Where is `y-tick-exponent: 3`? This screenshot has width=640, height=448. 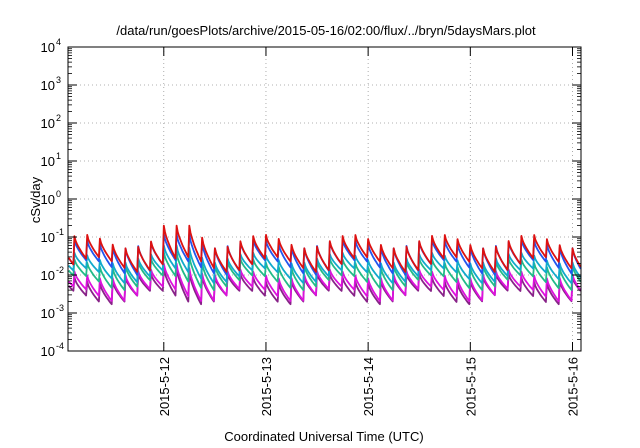
y-tick-exponent: 3 is located at coordinates (58, 80).